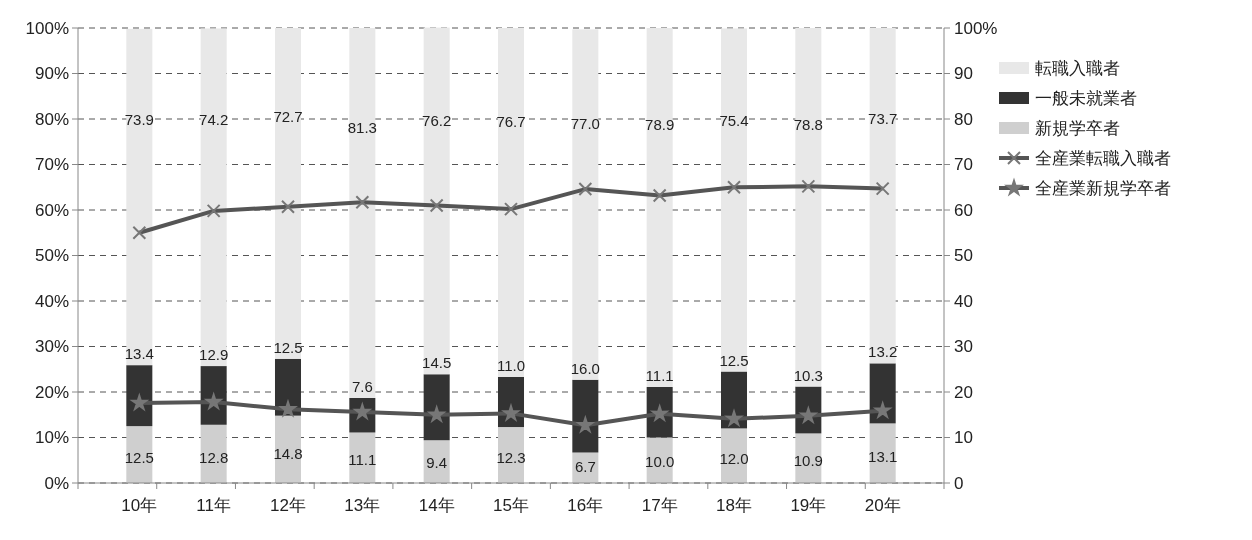 This screenshot has height=540, width=1252. I want to click on y2-tick-label: 50, so click(963, 256).